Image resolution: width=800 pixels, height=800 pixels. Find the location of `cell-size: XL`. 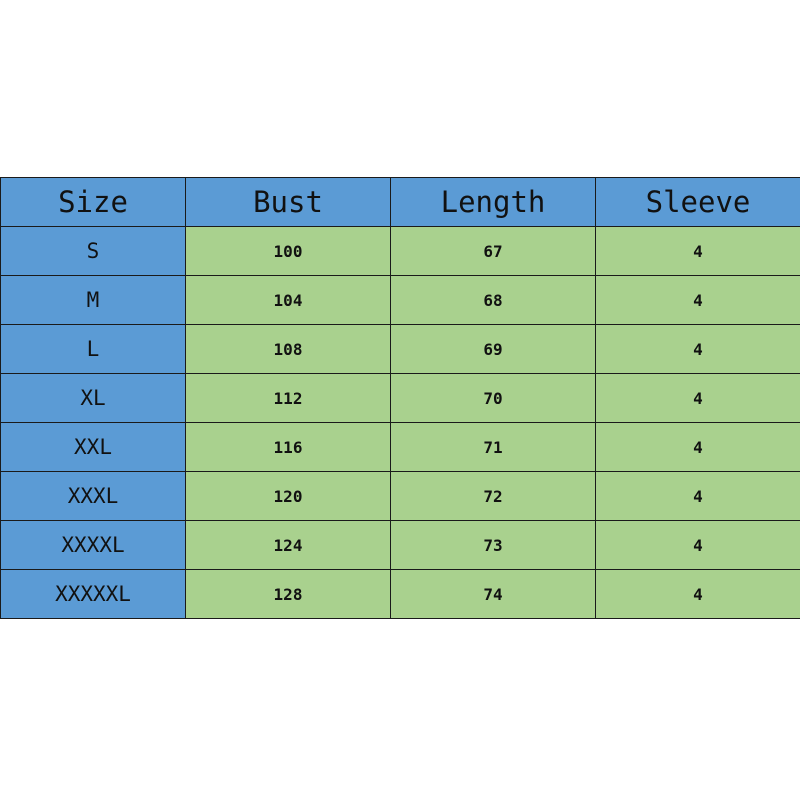

cell-size: XL is located at coordinates (93, 398).